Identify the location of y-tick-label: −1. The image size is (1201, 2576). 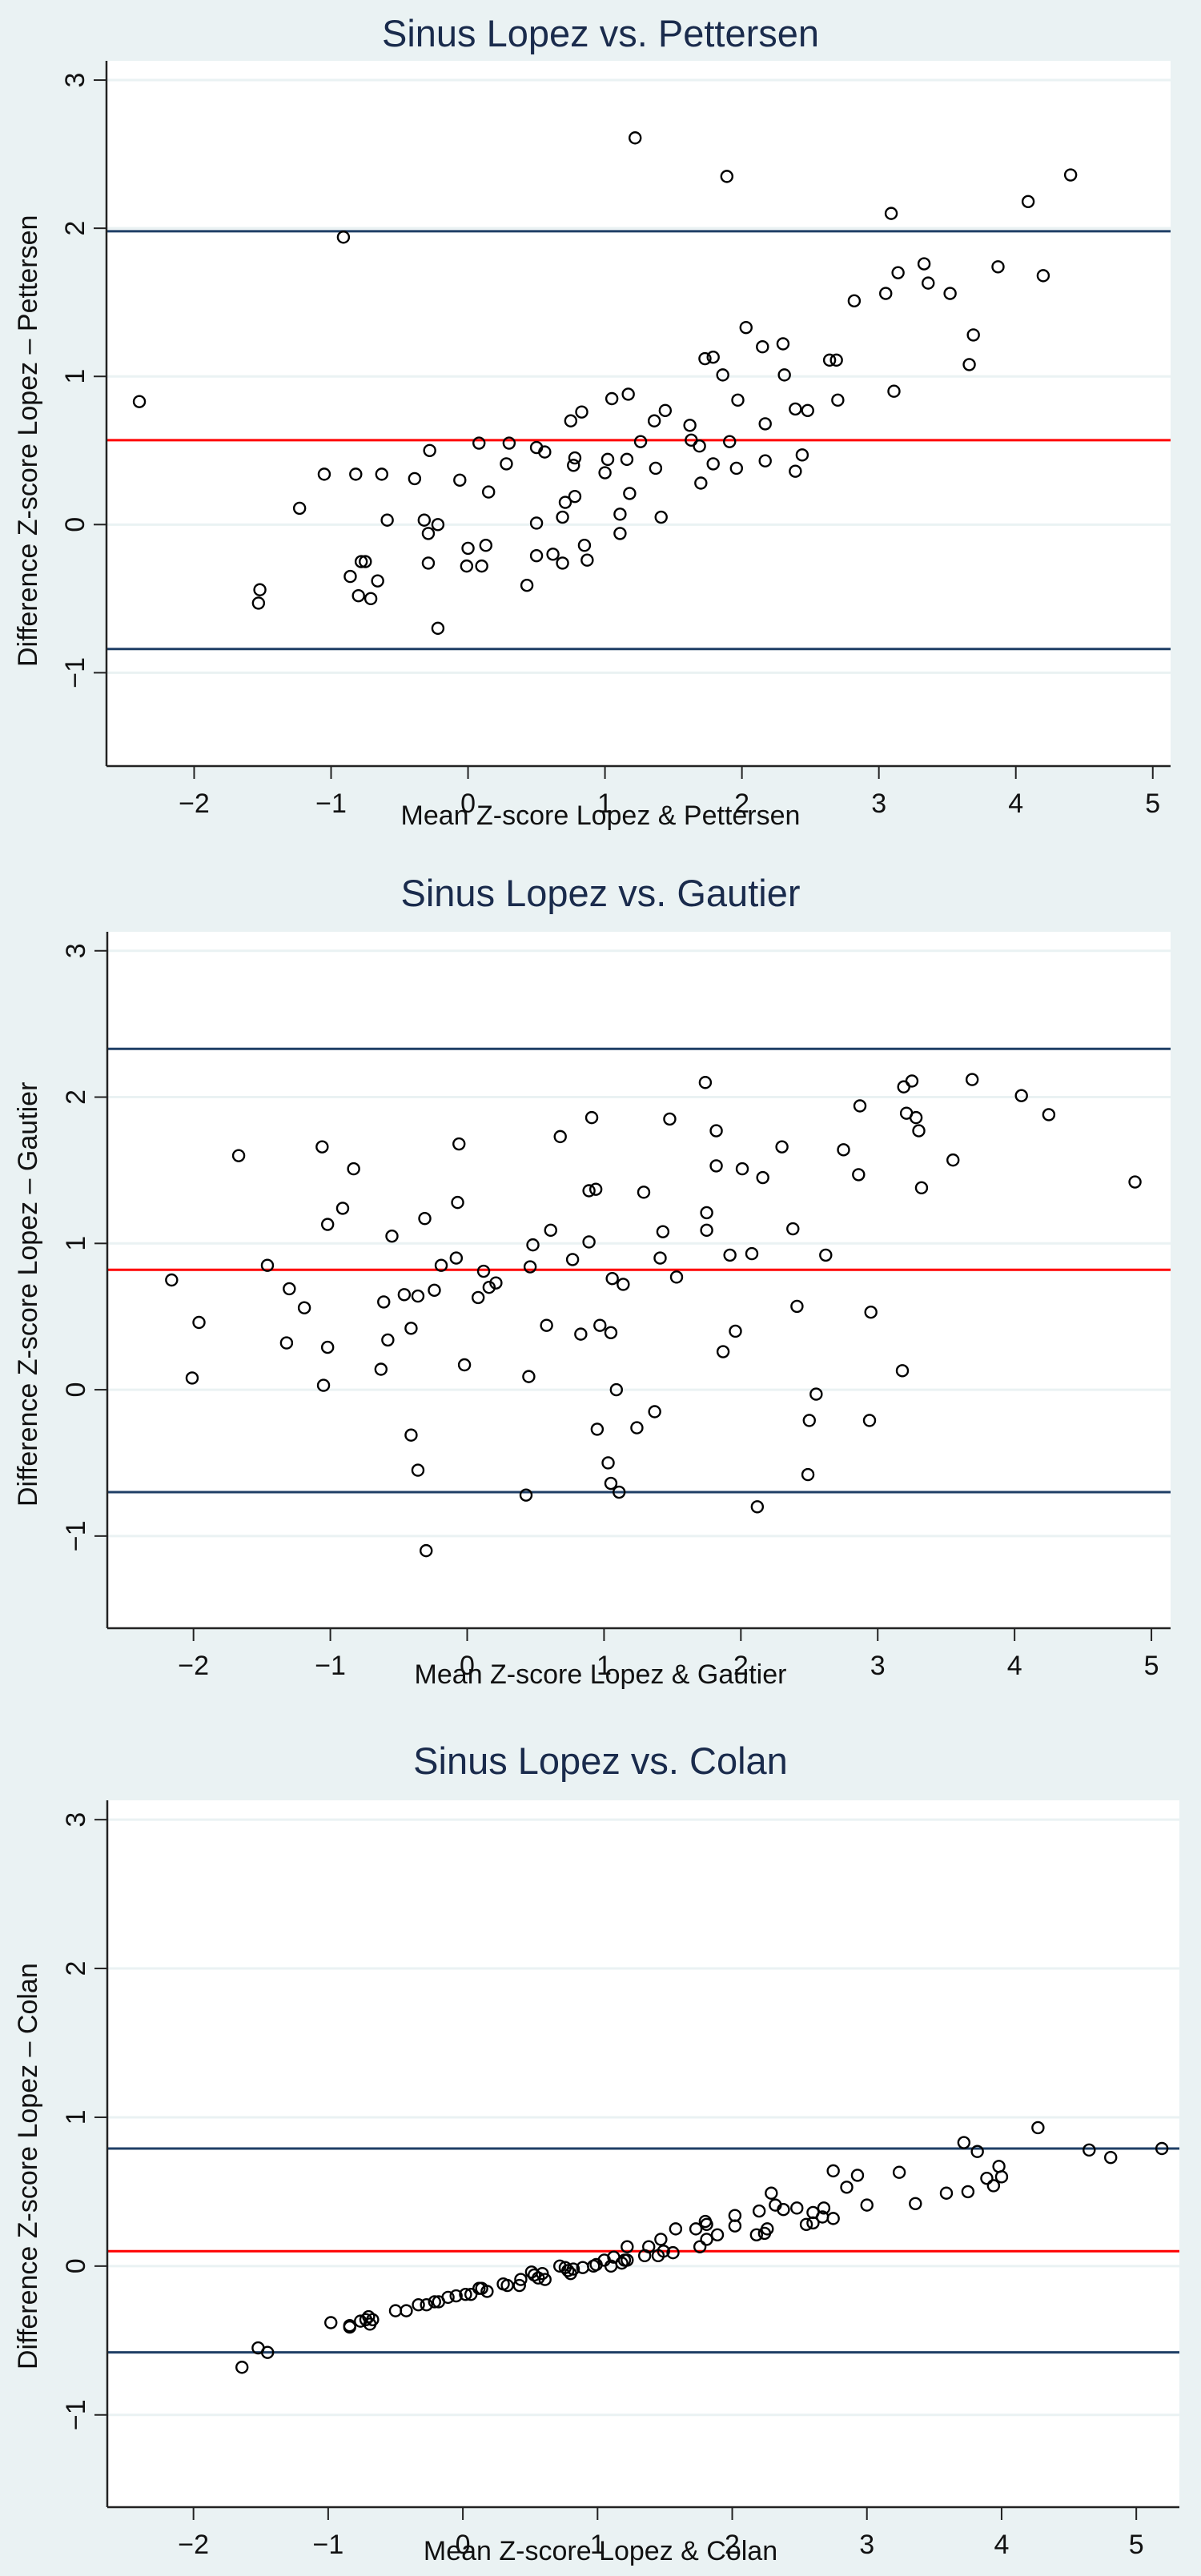
(76, 2414).